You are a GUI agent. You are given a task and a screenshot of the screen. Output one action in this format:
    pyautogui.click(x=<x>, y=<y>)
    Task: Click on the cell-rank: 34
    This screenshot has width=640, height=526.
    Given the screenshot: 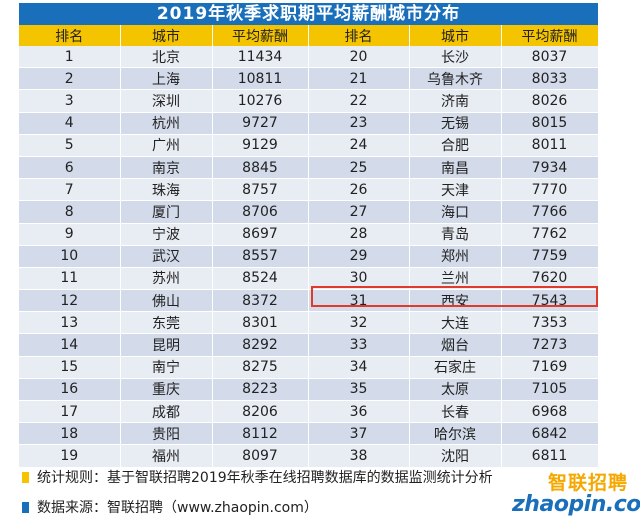 What is the action you would take?
    pyautogui.click(x=359, y=367)
    